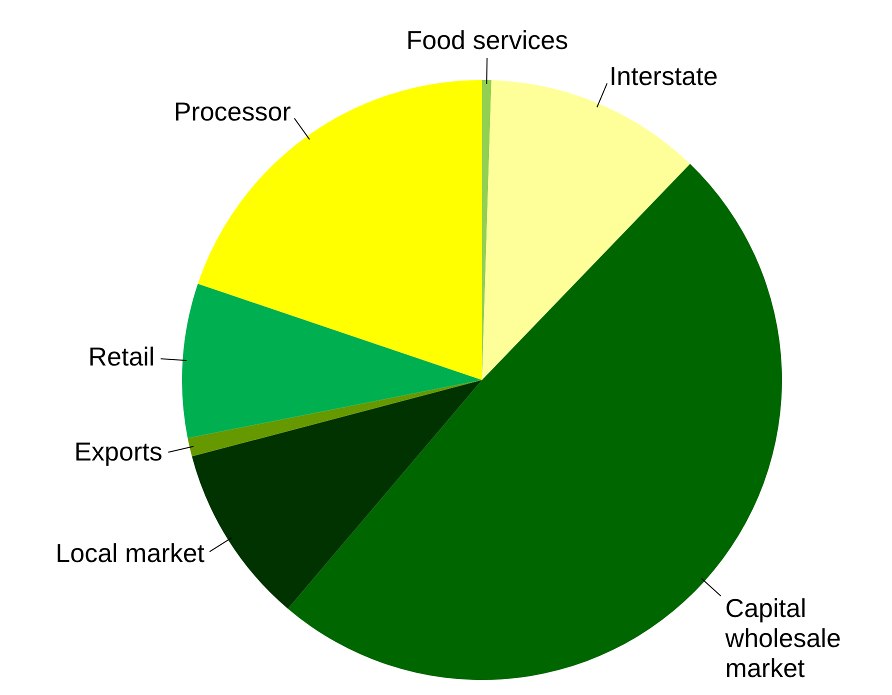 This screenshot has width=892, height=695. Describe the element at coordinates (782, 638) in the screenshot. I see `slice-label: Capital wholesale market` at that location.